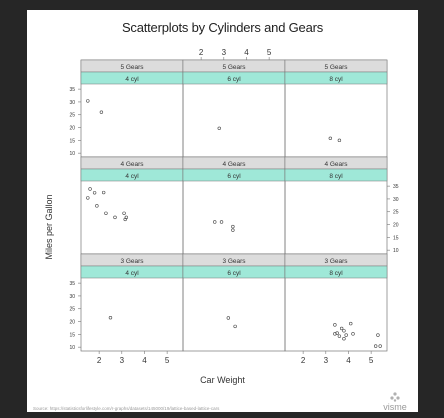 This screenshot has height=418, width=444. I want to click on chart-title: Scatterplots by Cylinders and Gears, so click(222, 27).